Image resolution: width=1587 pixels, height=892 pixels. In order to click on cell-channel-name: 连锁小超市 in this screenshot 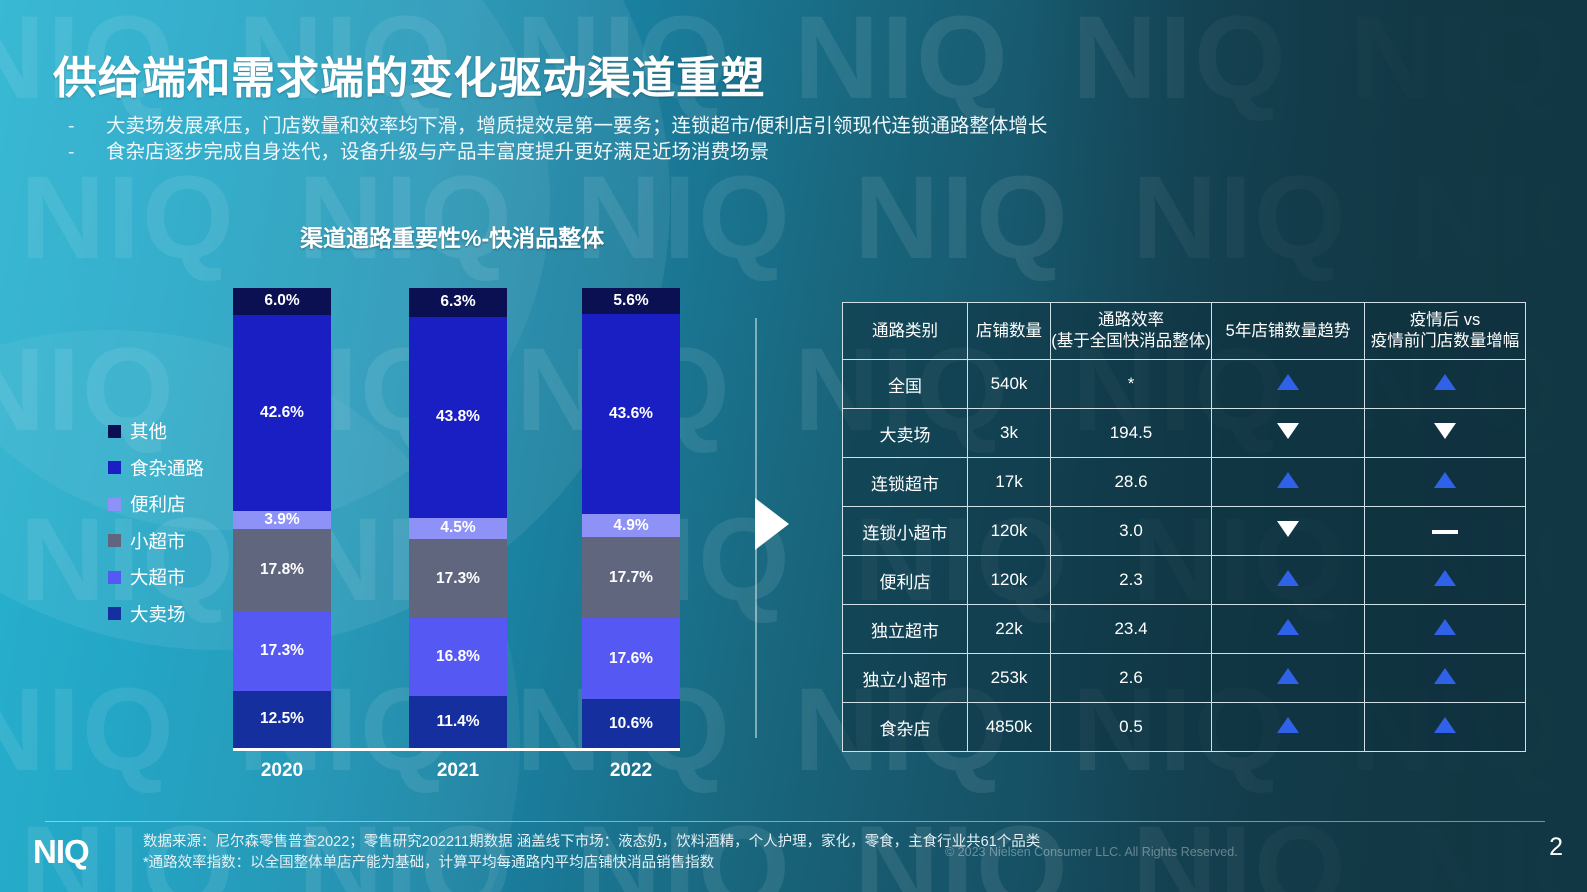, I will do `click(905, 531)`.